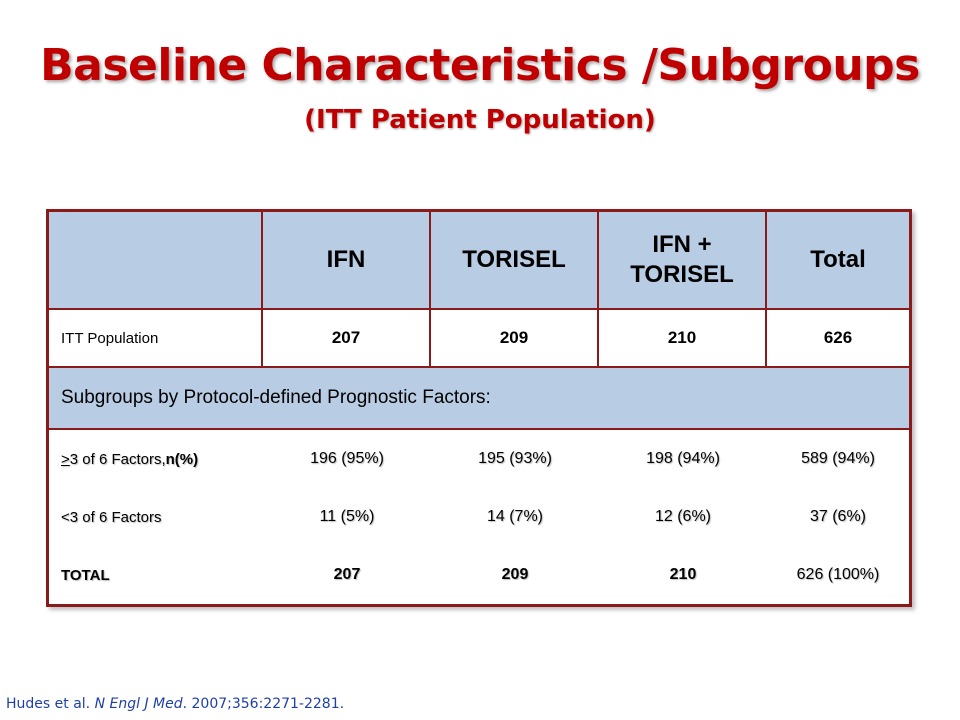 This screenshot has width=960, height=720. Describe the element at coordinates (85, 575) in the screenshot. I see `row-label-main: TOTAL` at that location.